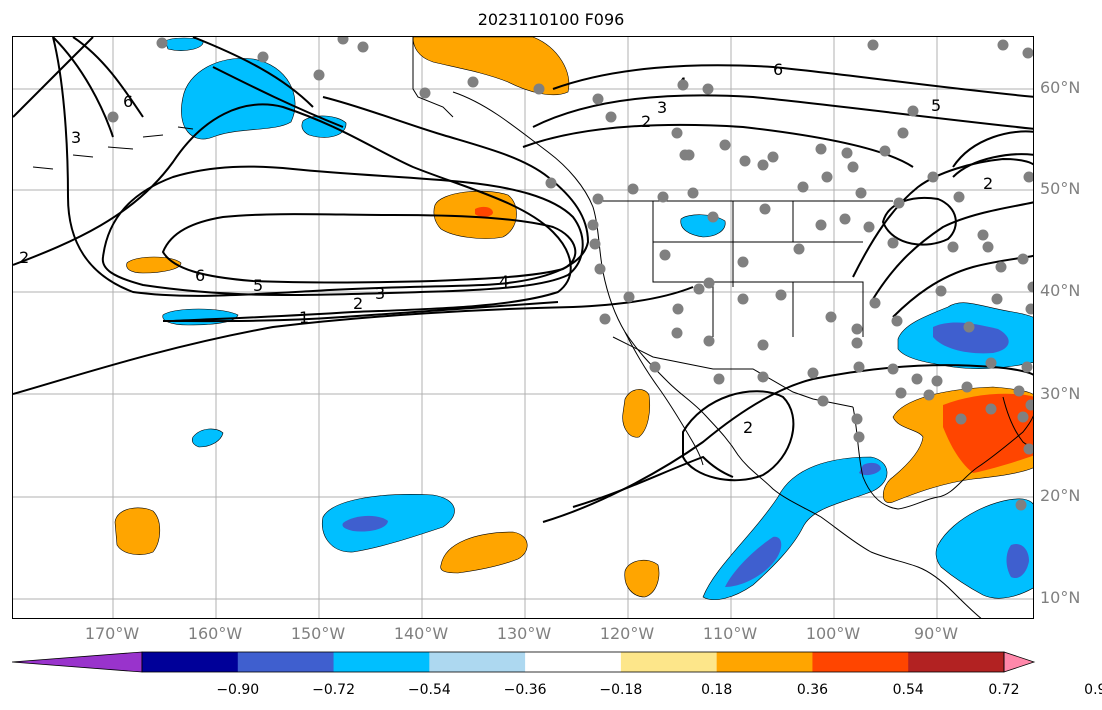  What do you see at coordinates (992, 154) in the screenshot?
I see `contour-east-ne` at bounding box center [992, 154].